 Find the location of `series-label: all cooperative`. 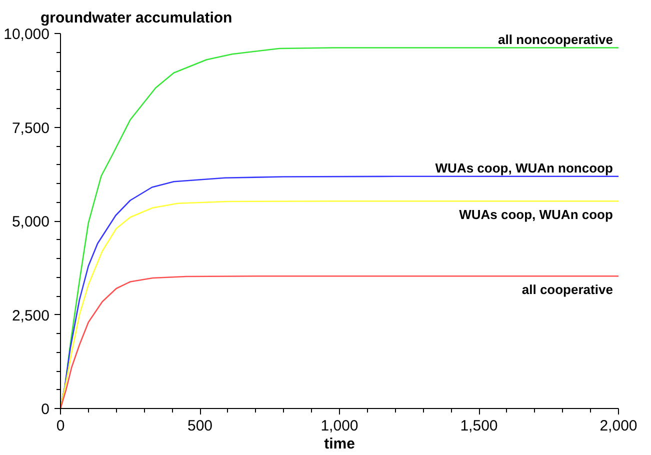

series-label: all cooperative is located at coordinates (567, 290).